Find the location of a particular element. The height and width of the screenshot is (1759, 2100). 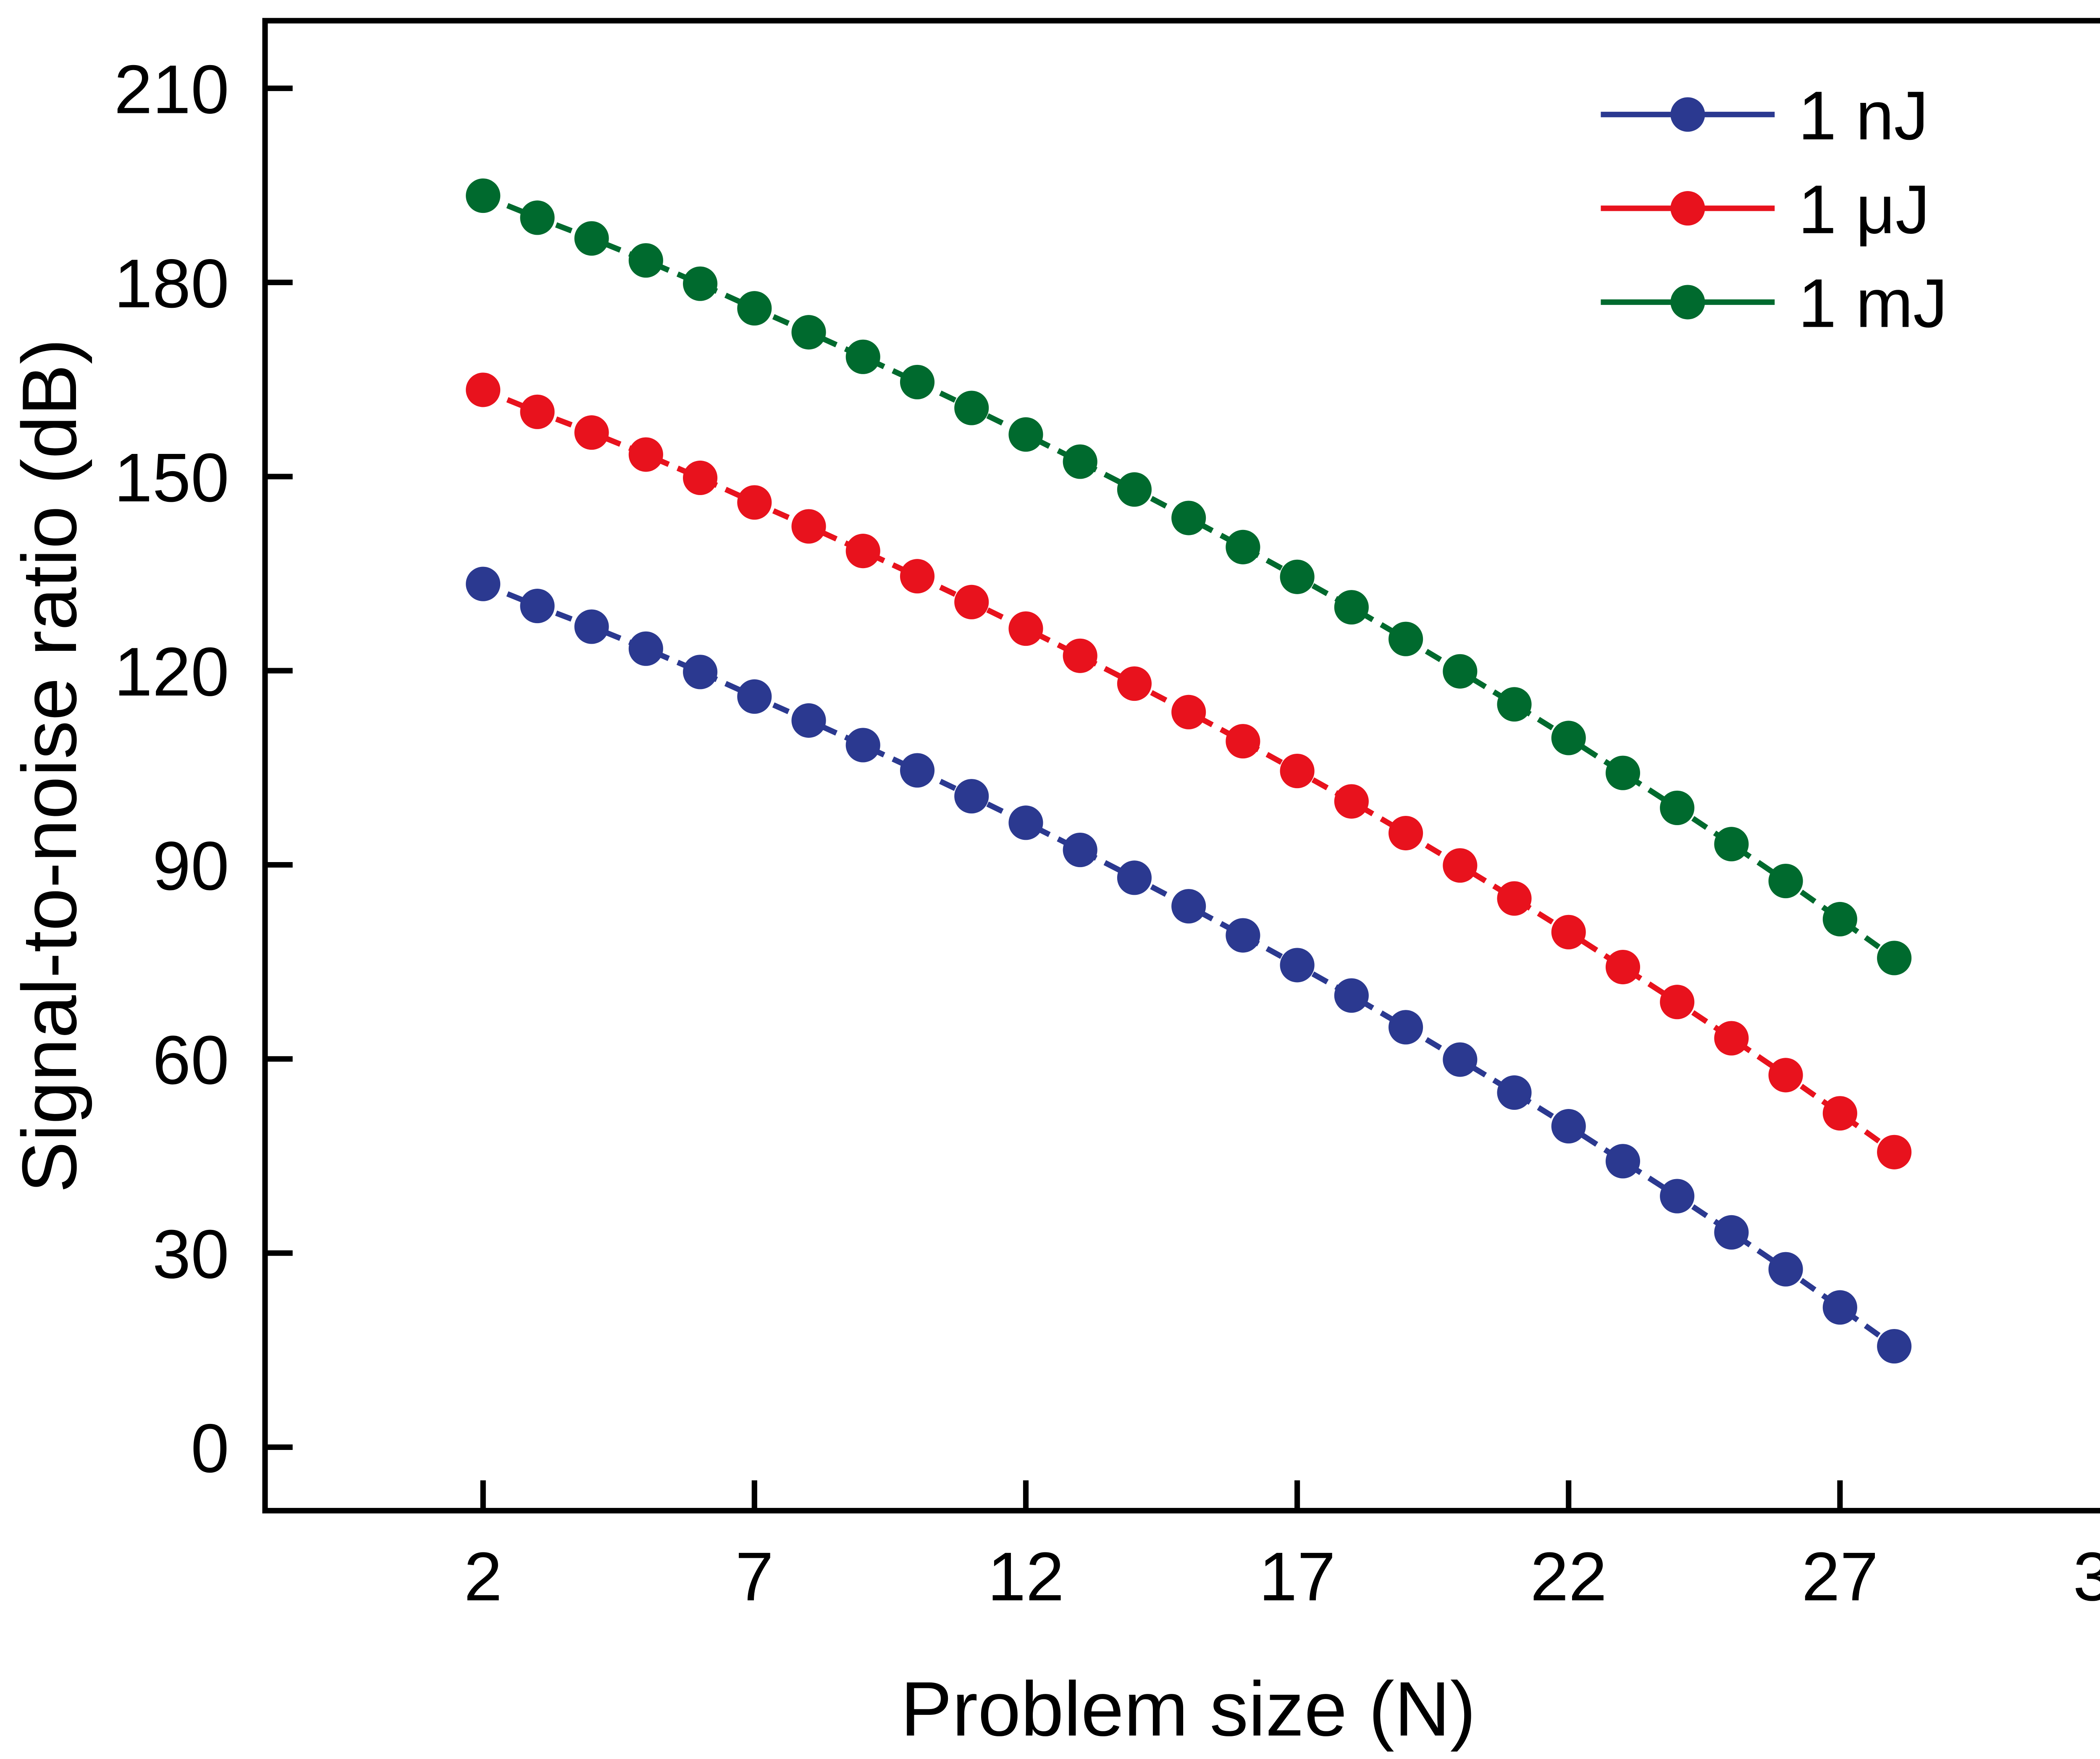

y-tick-label: 150 is located at coordinates (171, 478).